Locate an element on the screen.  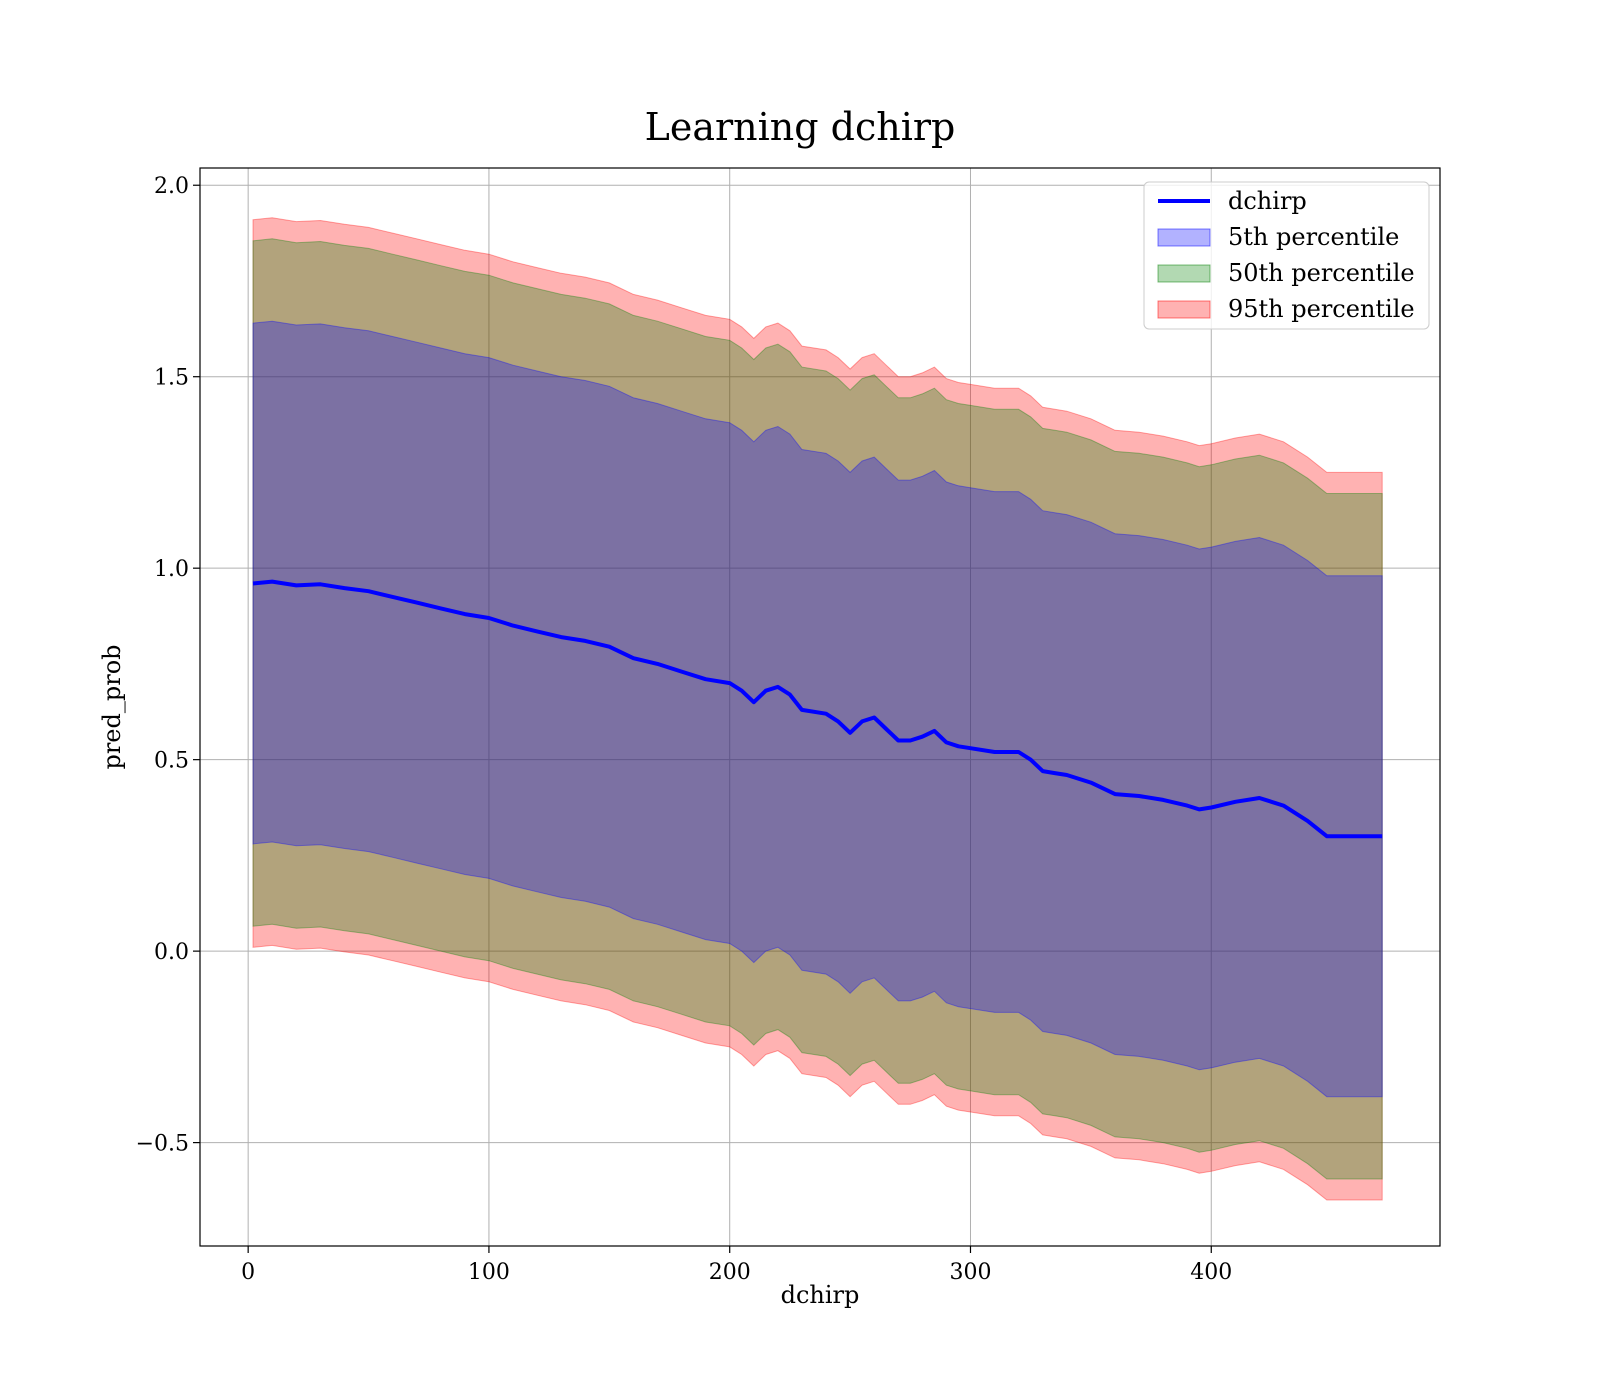
y-tick-label: 0.5 is located at coordinates (171, 761).